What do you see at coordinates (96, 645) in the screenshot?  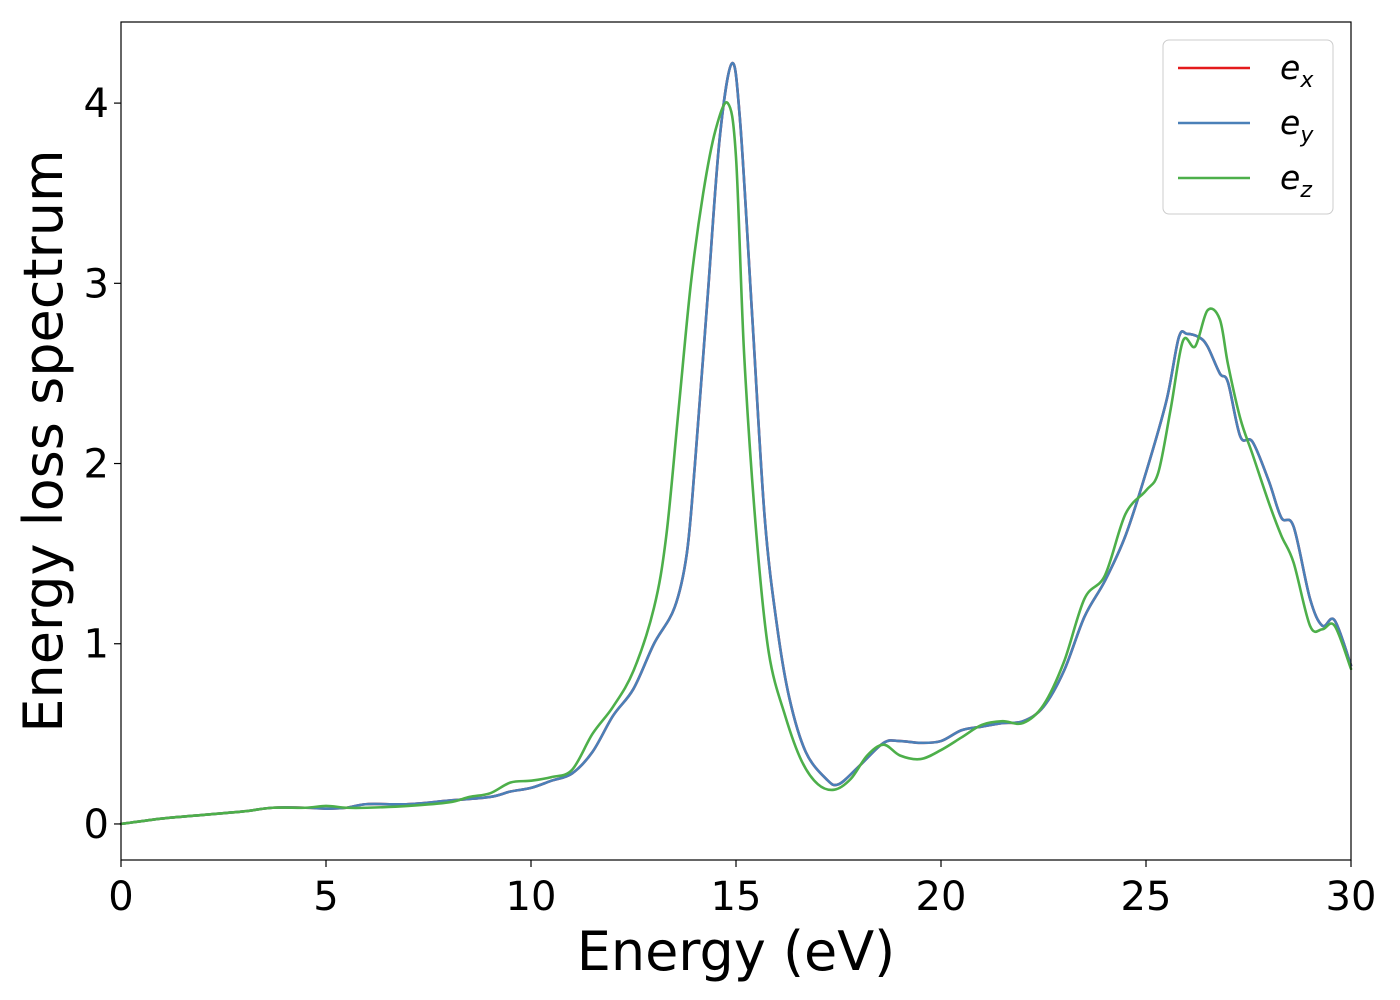 I see `y-tick-label: 1` at bounding box center [96, 645].